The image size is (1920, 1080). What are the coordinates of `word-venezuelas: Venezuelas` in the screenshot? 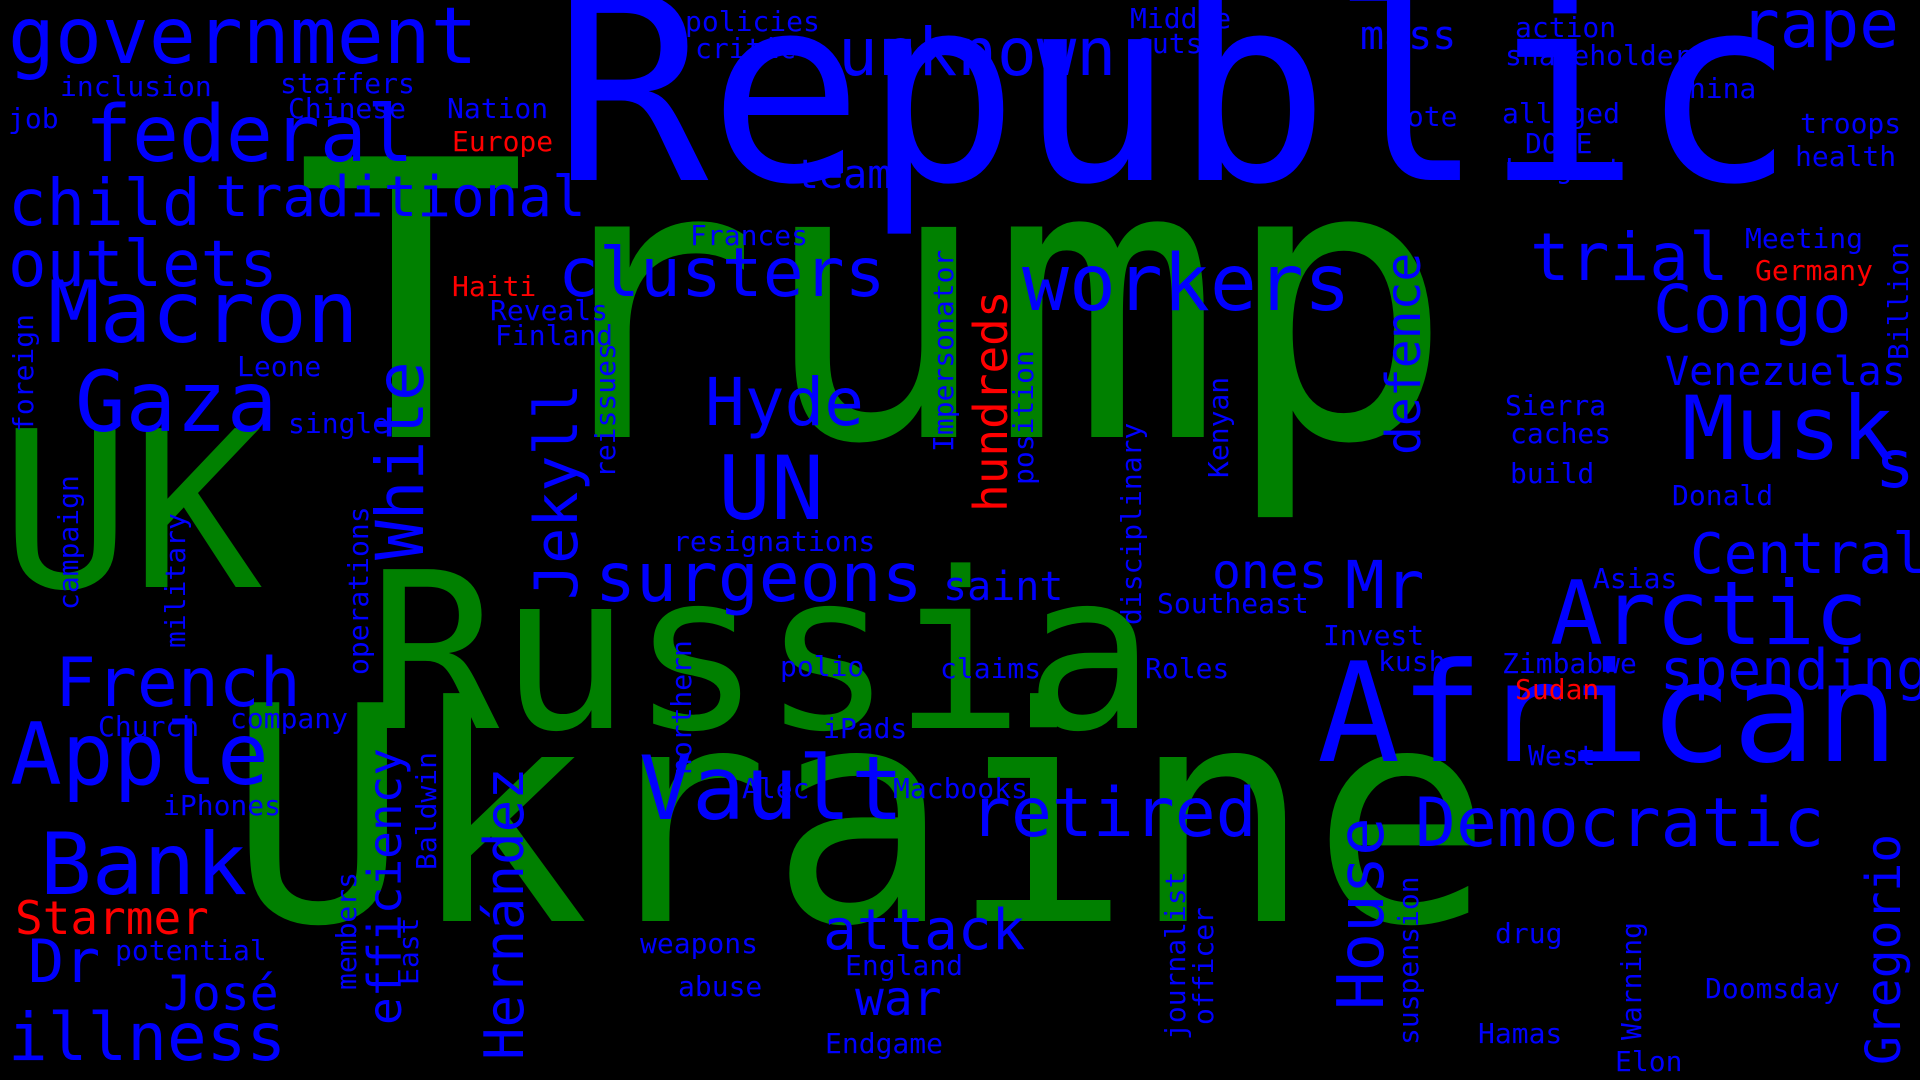 It's located at (1785, 372).